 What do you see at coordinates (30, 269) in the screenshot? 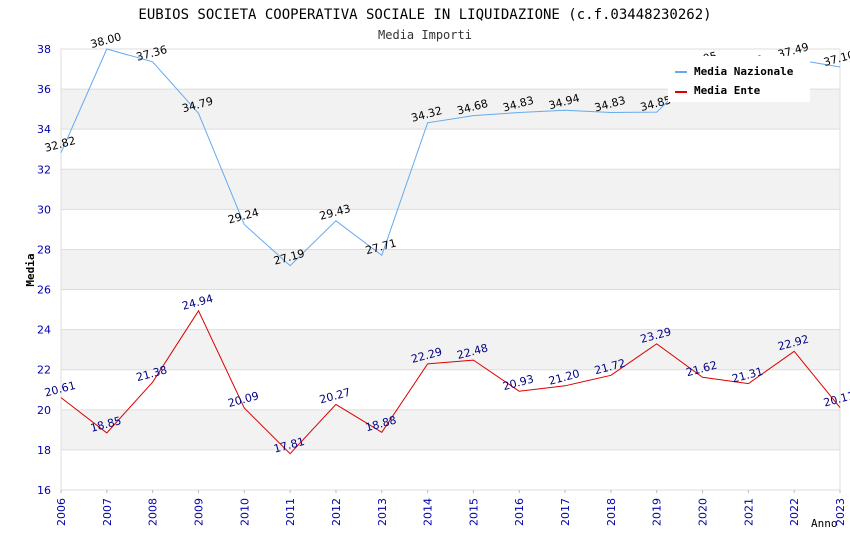
I see `y-axis-label: Media` at bounding box center [30, 269].